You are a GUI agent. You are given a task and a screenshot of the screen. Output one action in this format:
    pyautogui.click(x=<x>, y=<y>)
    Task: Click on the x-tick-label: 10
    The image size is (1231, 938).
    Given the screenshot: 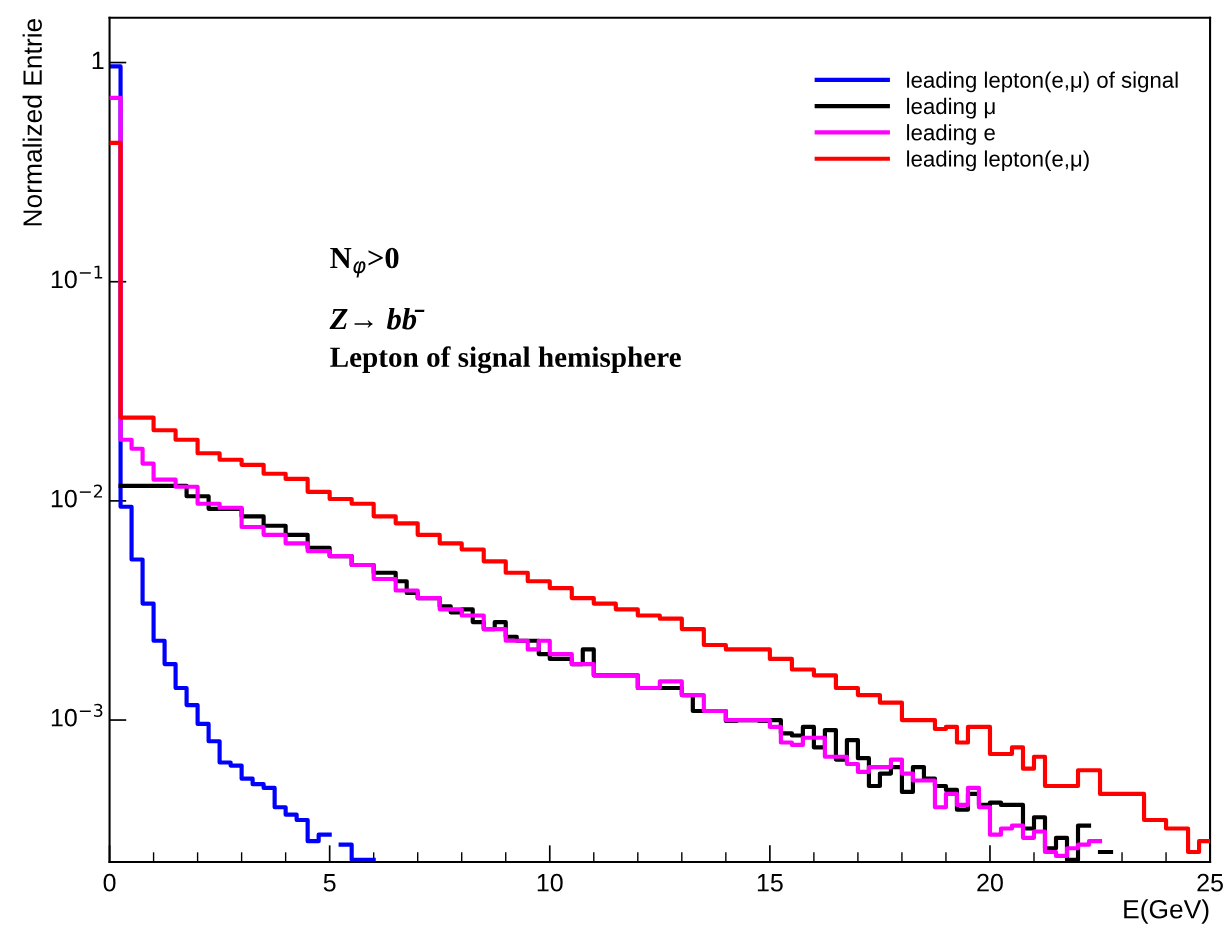 What is the action you would take?
    pyautogui.click(x=550, y=882)
    